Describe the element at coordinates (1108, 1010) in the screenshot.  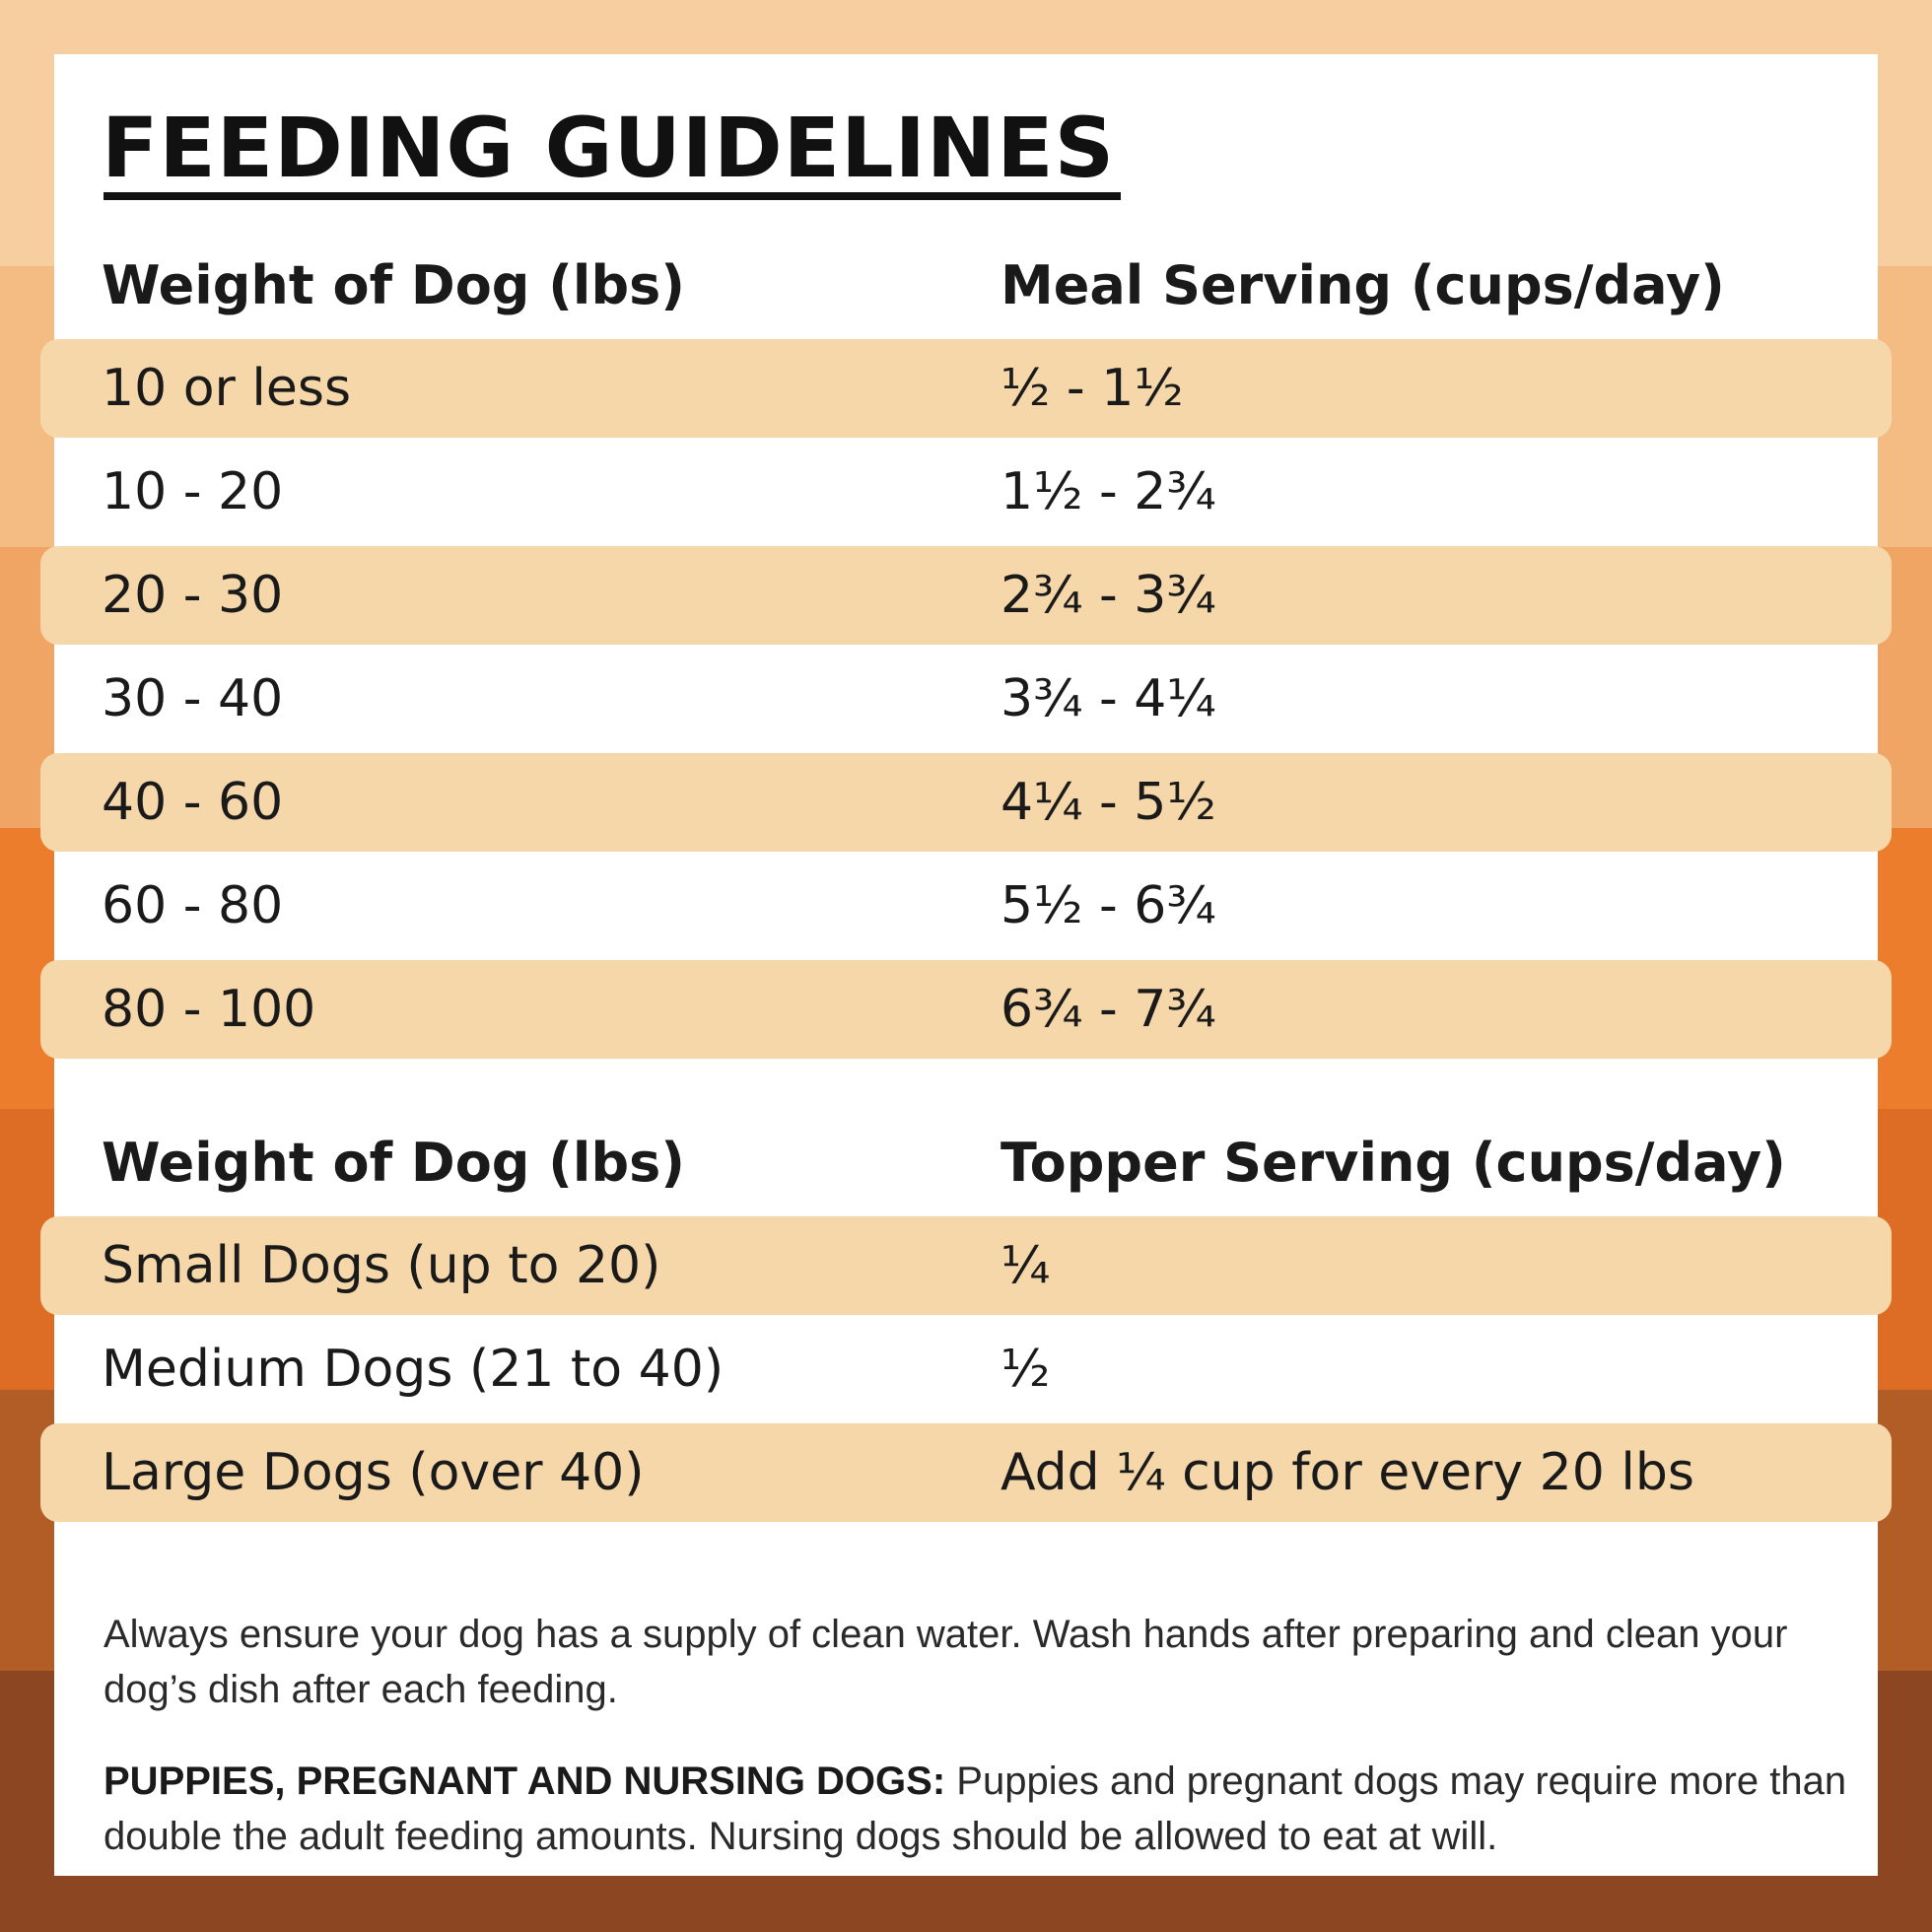
I see `serving-cell: 6¾ - 7¾` at that location.